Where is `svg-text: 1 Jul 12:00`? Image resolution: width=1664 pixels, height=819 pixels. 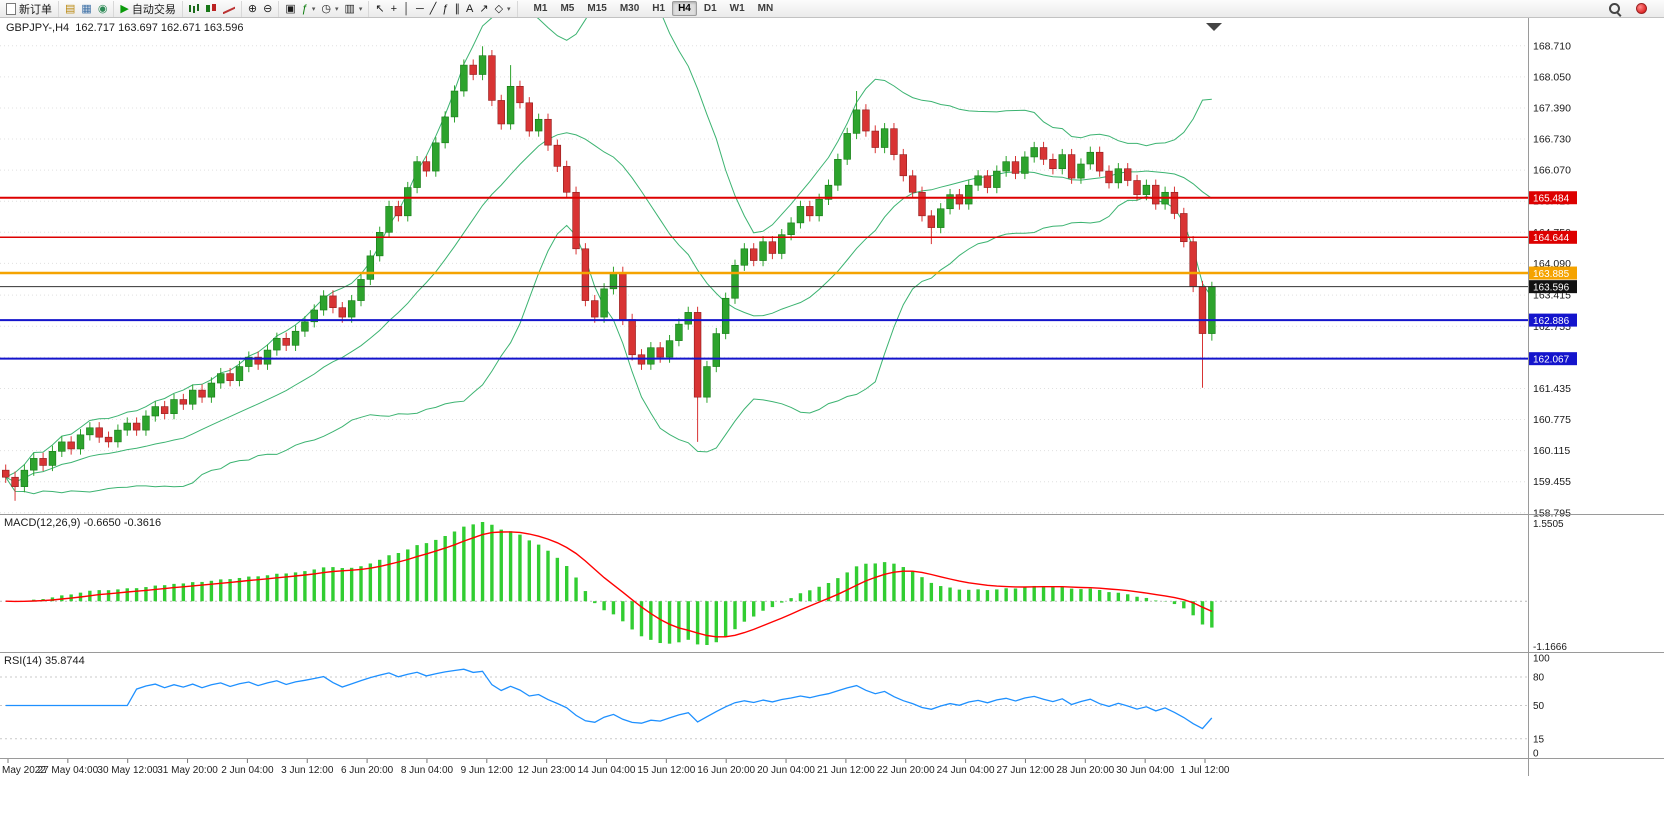
svg-text: 1 Jul 12:00 is located at coordinates (1205, 770).